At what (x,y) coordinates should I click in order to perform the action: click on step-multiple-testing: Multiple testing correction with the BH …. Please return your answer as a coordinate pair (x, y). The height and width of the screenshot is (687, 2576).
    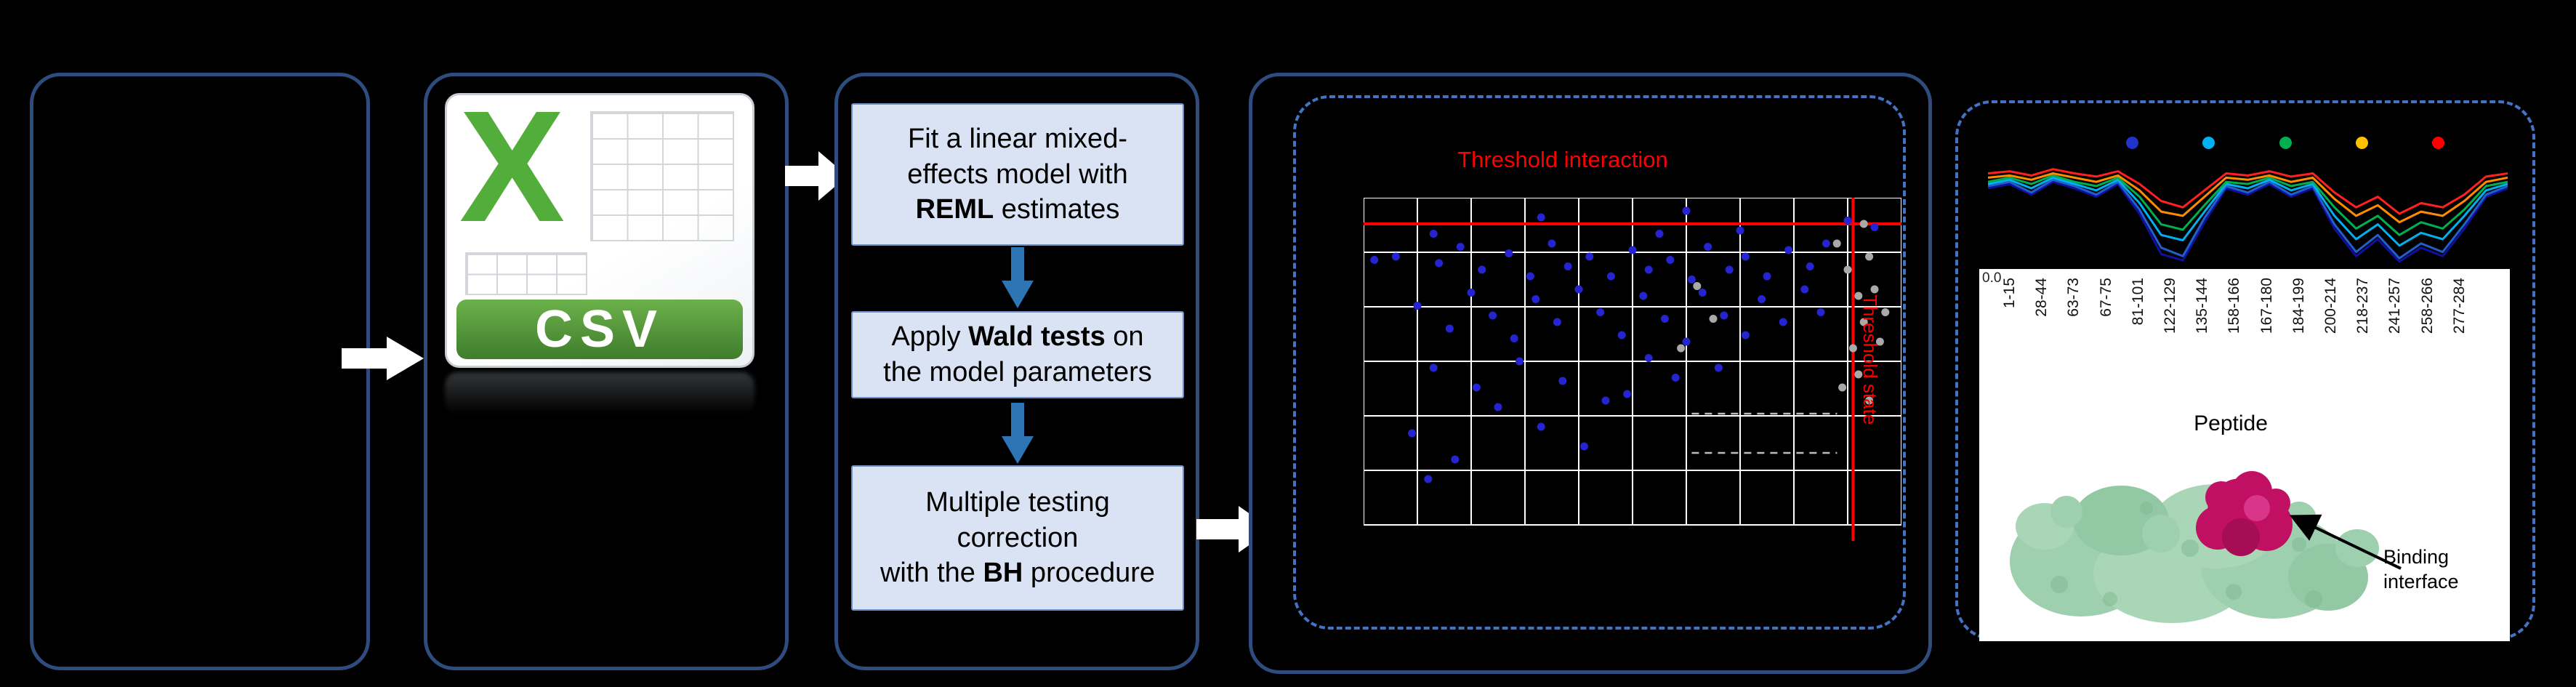
    Looking at the image, I should click on (1017, 538).